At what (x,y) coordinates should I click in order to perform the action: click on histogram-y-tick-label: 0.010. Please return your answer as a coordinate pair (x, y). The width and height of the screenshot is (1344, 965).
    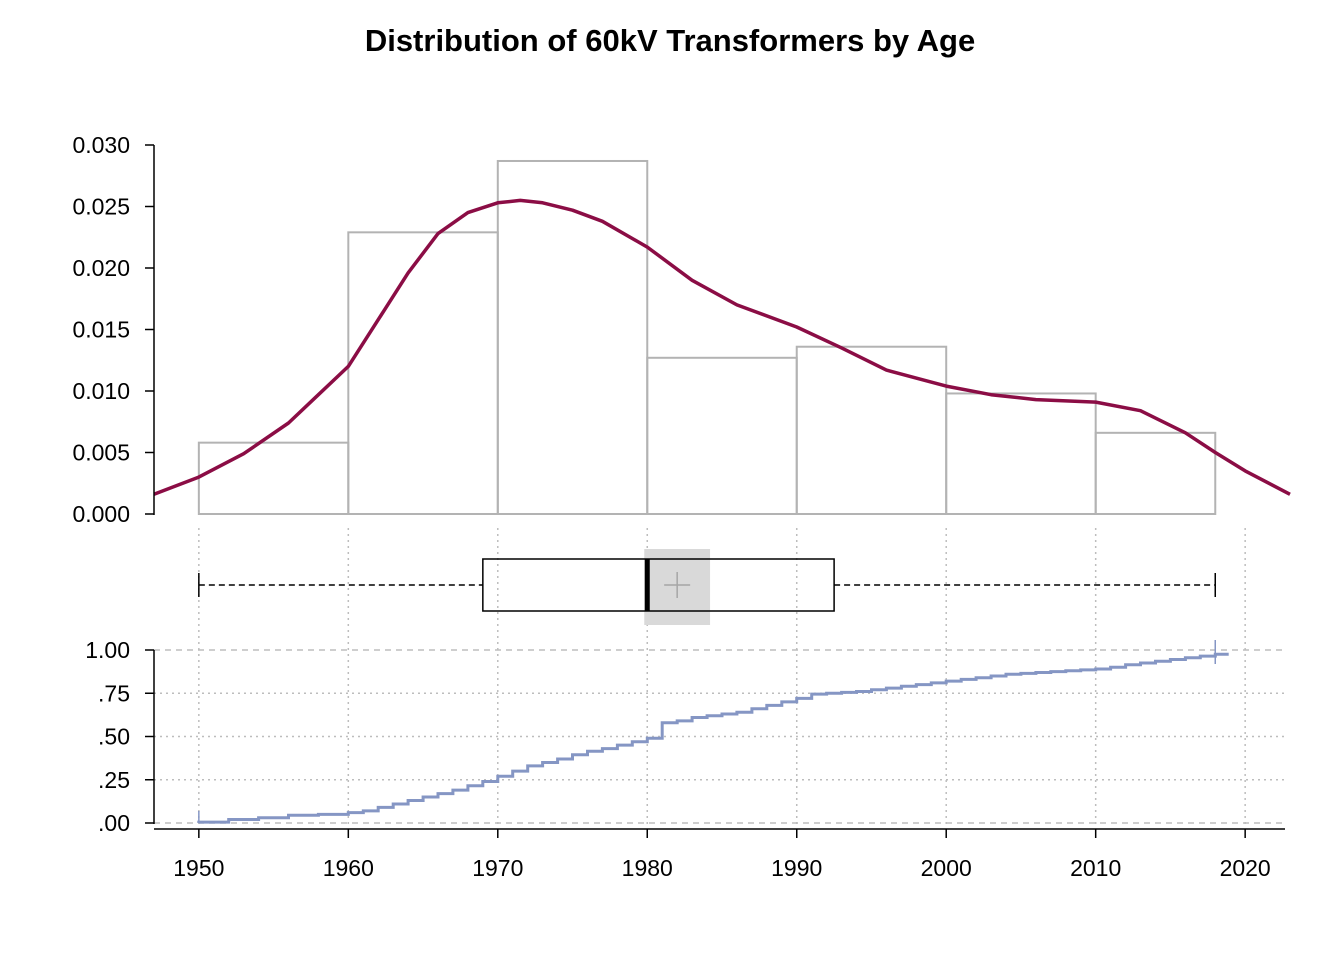
    Looking at the image, I should click on (101, 391).